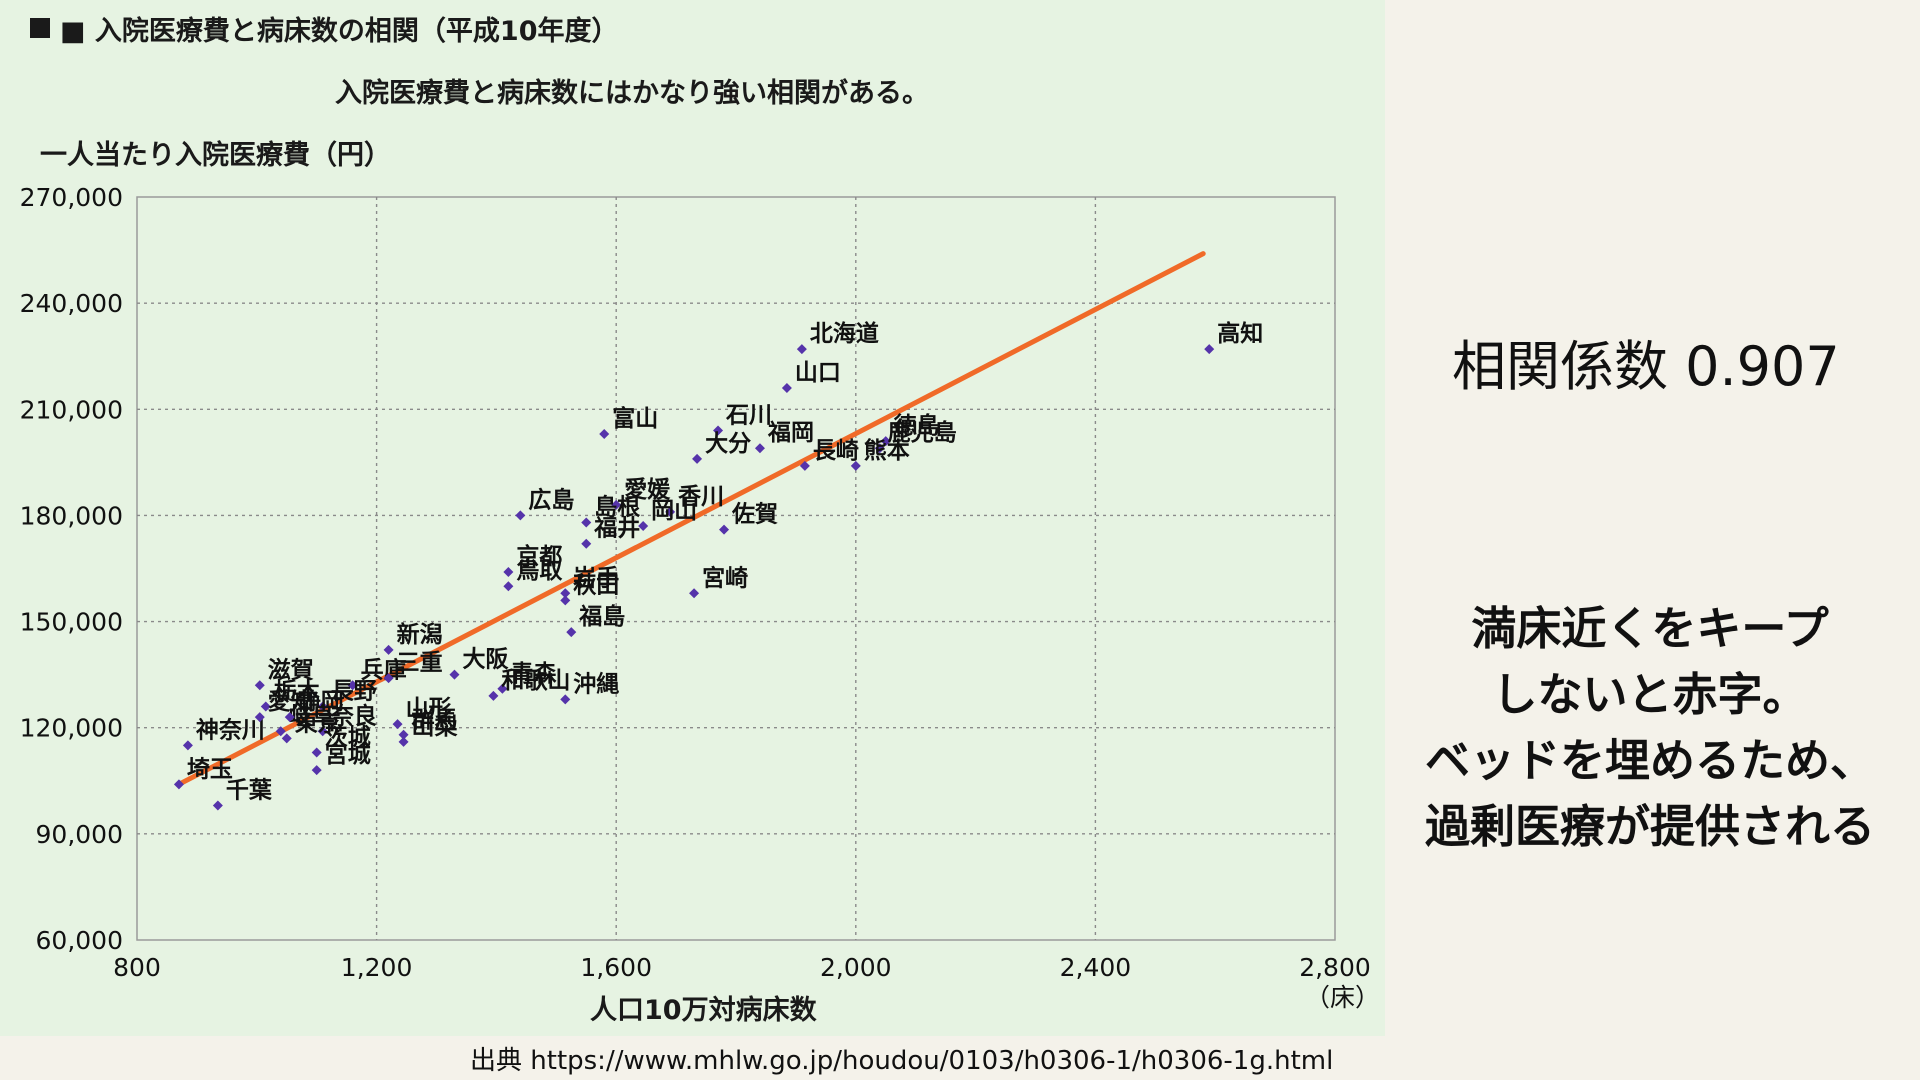  What do you see at coordinates (79, 940) in the screenshot?
I see `y-tick-label: 60,000` at bounding box center [79, 940].